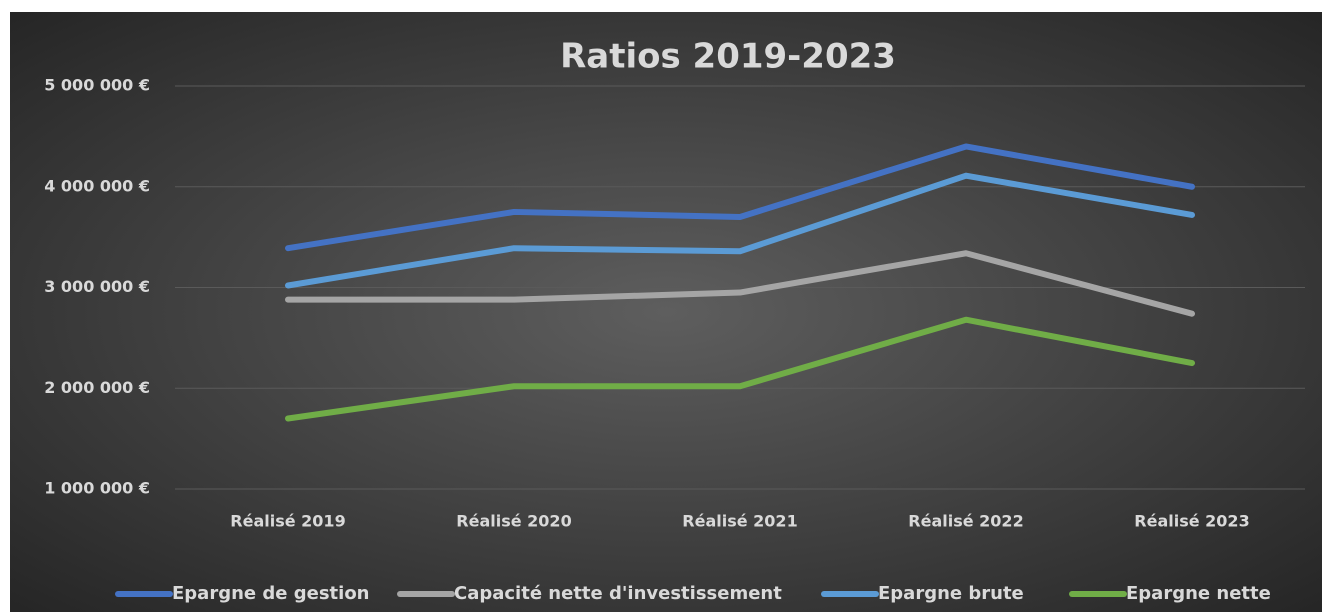  I want to click on chart-title: Ratios 2019-2023, so click(728, 57).